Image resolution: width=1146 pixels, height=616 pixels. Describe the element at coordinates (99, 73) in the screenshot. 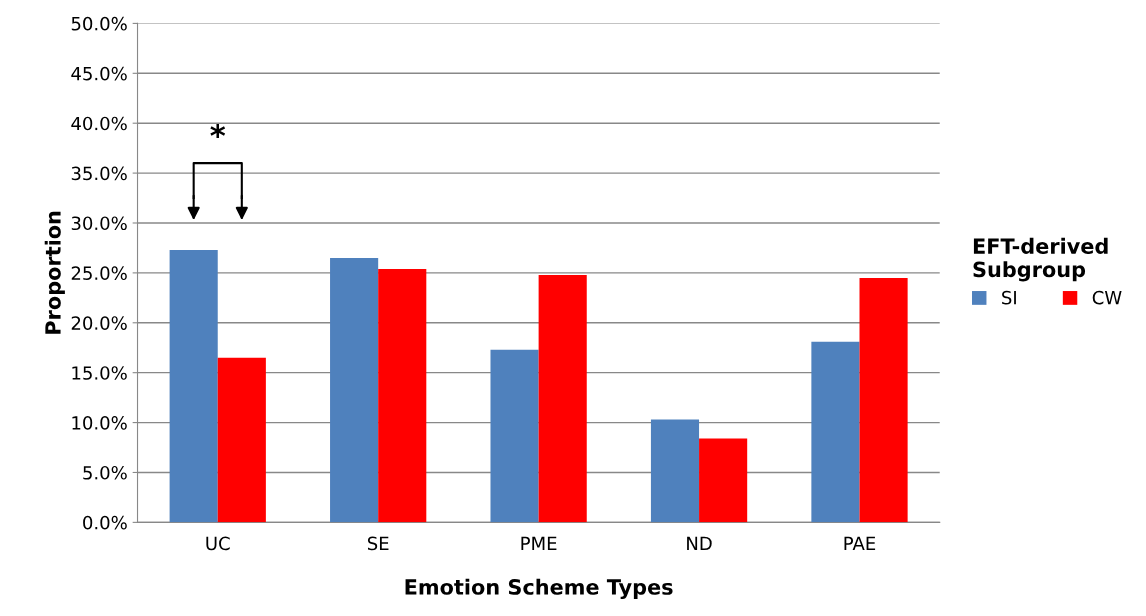

I see `y-tick-label: 45.0%` at that location.